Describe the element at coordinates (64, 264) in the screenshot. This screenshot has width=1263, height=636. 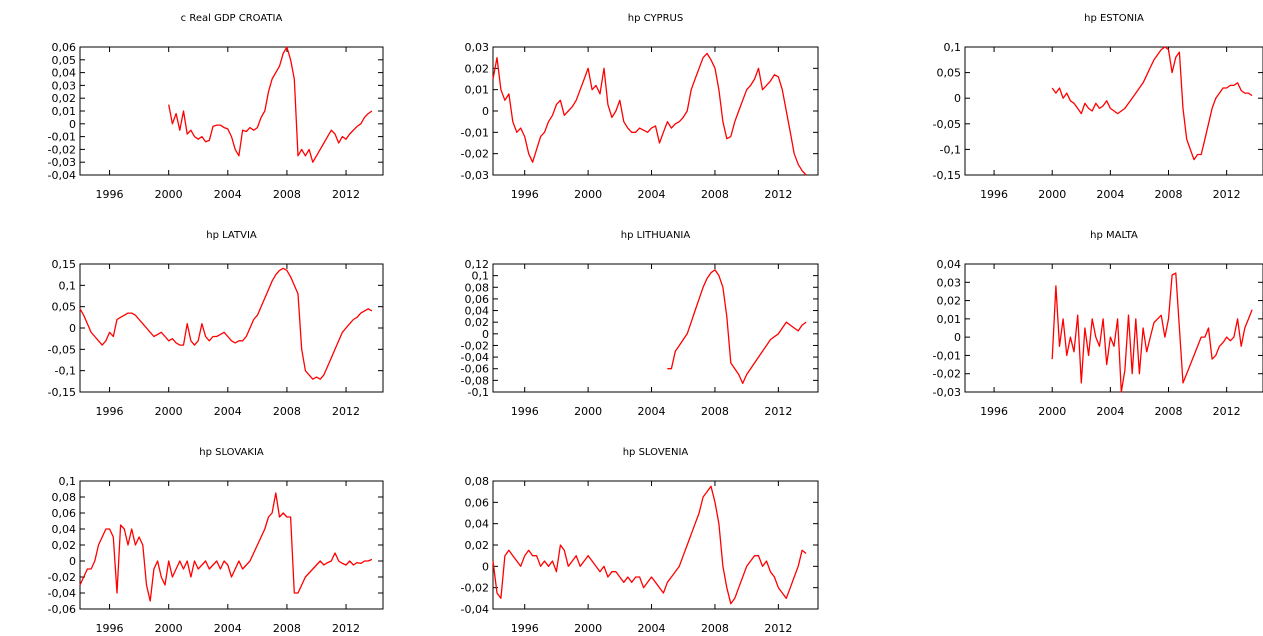
I see `y-tick-label: 0,15` at that location.